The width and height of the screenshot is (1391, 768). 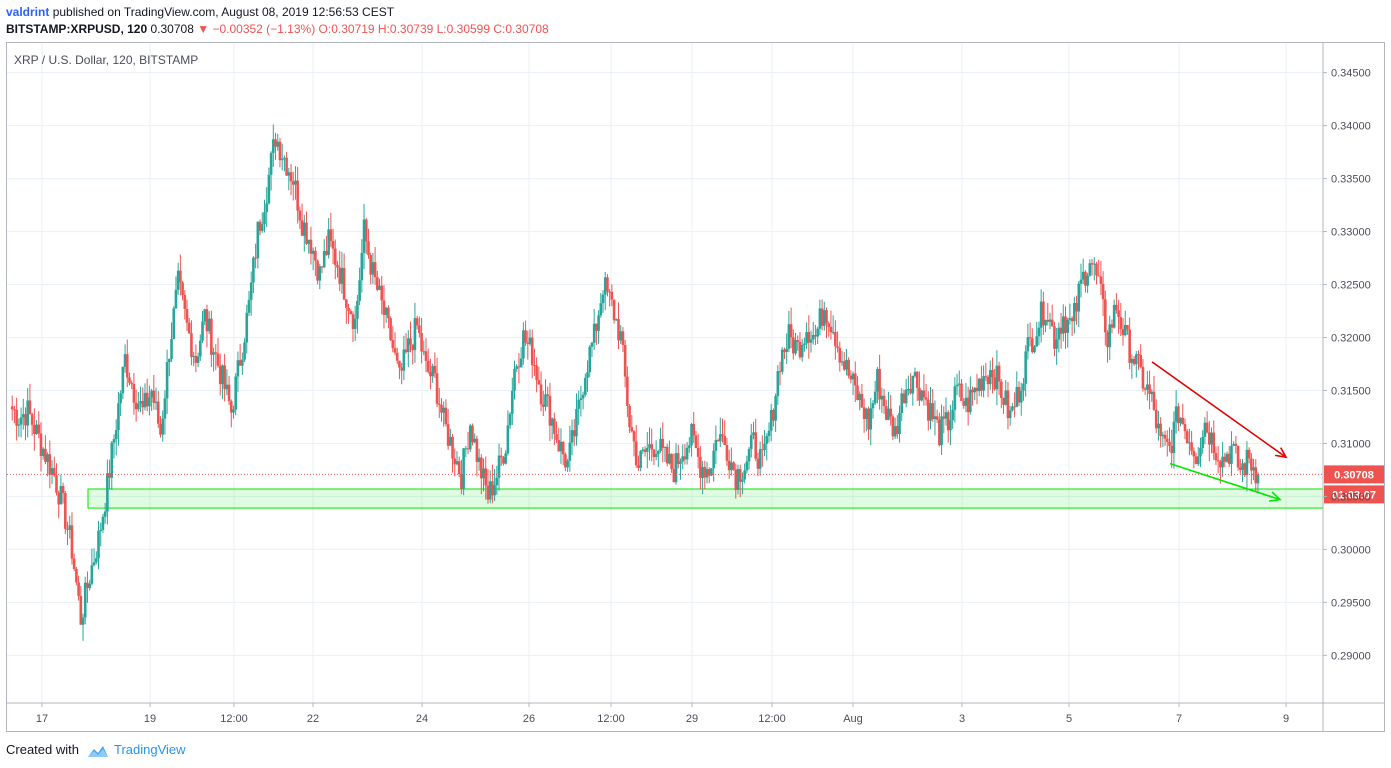 I want to click on x-tick-label: 24, so click(x=422, y=719).